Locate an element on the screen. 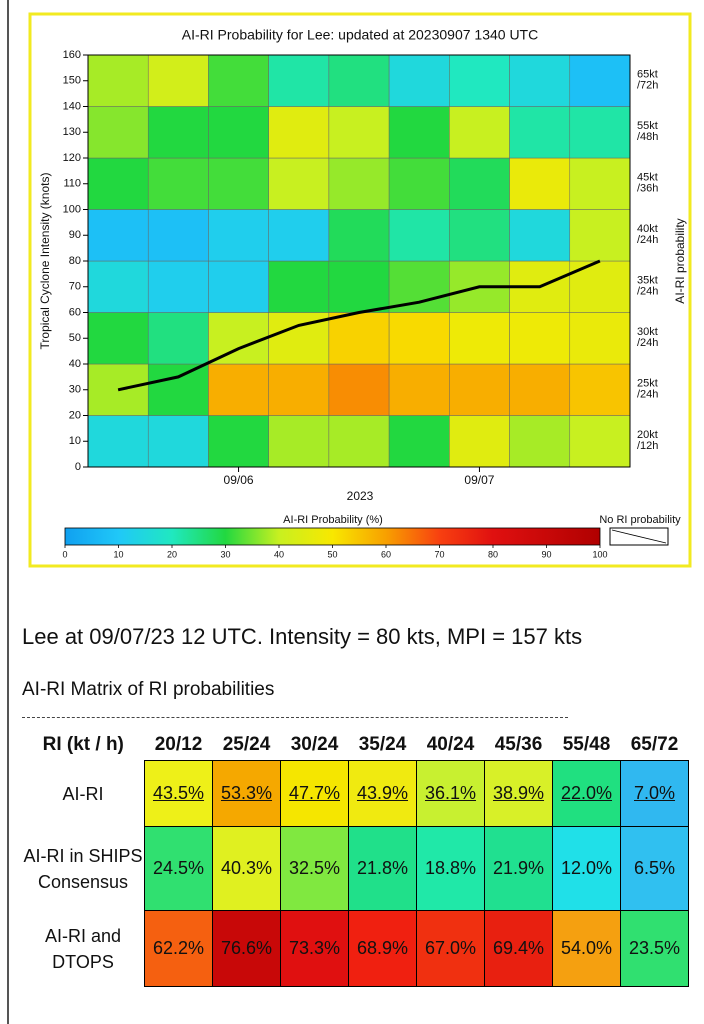 The image size is (704, 1024). row-label: /48h is located at coordinates (647, 137).